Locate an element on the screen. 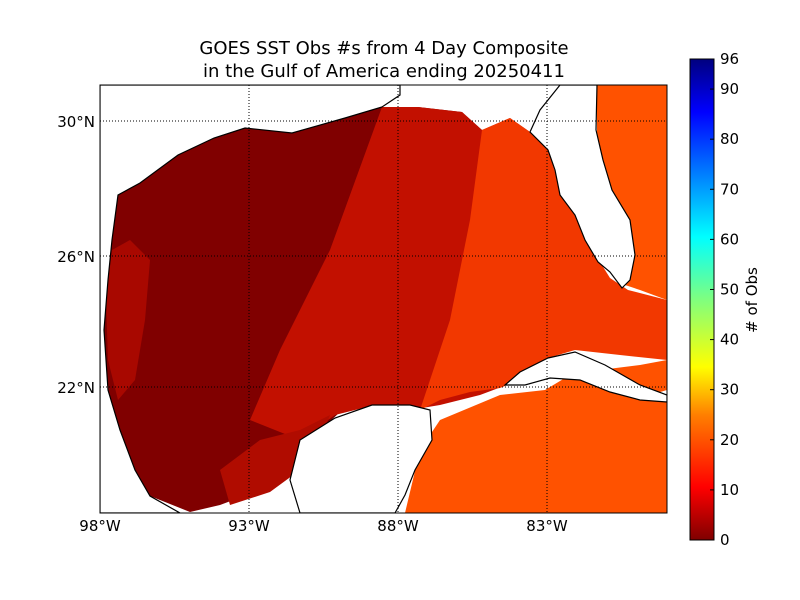  colorbar-tick-label: 80 is located at coordinates (729, 139).